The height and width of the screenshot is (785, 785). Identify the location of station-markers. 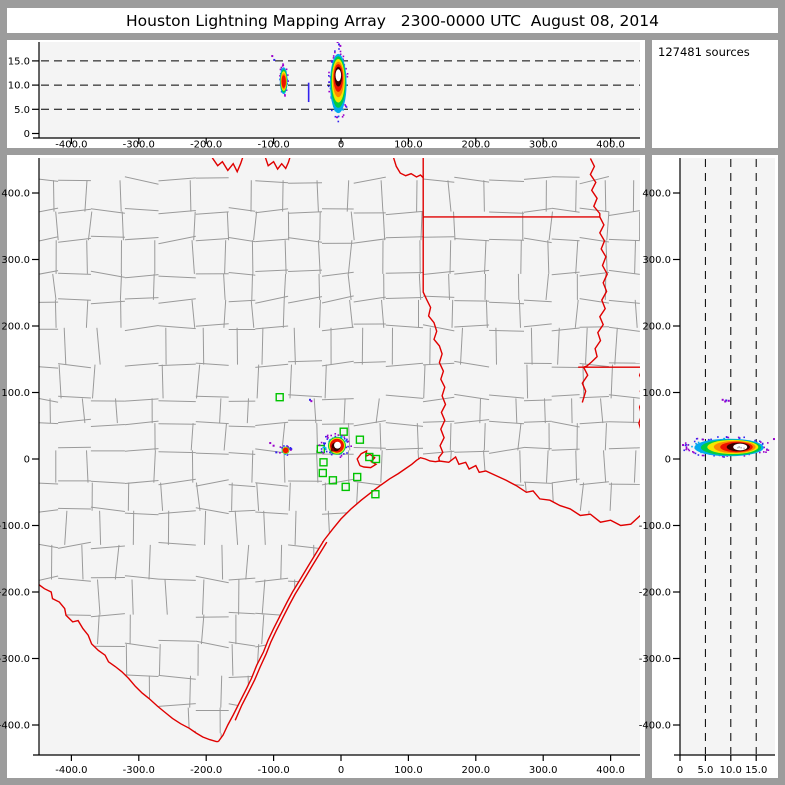
(328, 445).